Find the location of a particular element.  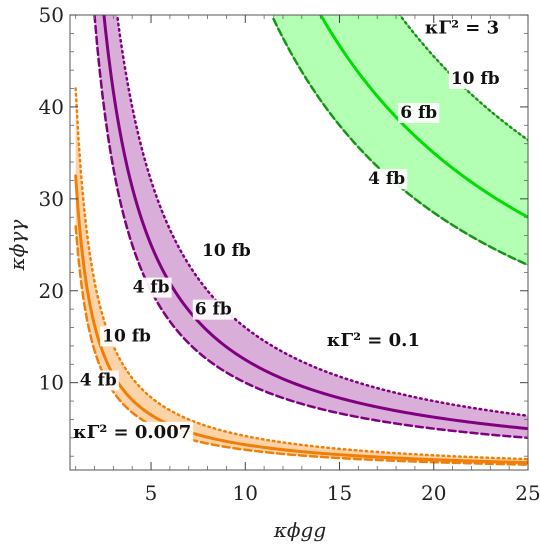

y-tick-label: 50 is located at coordinates (51, 15).